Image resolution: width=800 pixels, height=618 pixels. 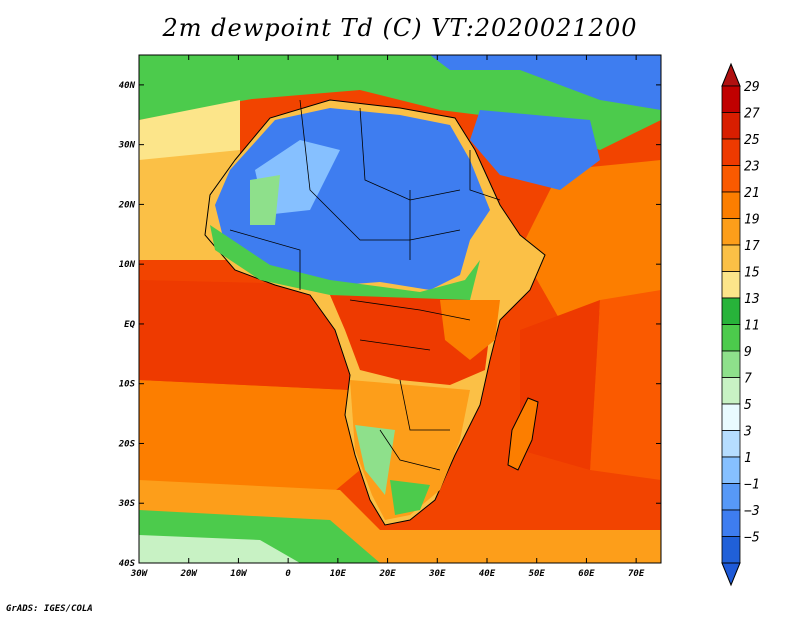 I want to click on colorbar-label: 1, so click(x=748, y=458).